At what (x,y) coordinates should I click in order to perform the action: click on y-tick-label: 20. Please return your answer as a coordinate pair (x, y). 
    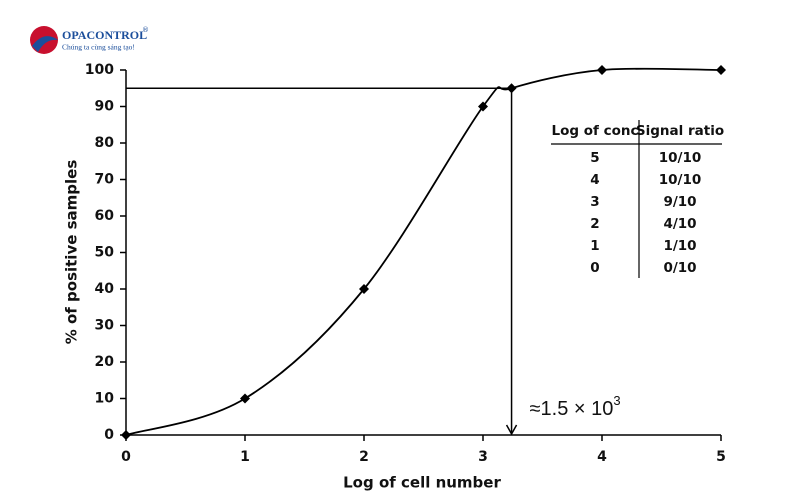
    Looking at the image, I should click on (105, 362).